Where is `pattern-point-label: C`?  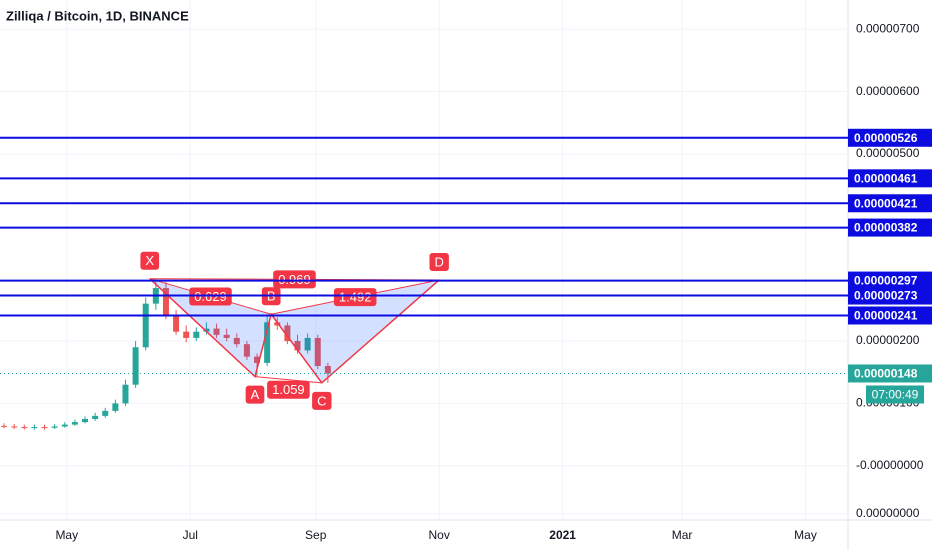
pattern-point-label: C is located at coordinates (321, 400).